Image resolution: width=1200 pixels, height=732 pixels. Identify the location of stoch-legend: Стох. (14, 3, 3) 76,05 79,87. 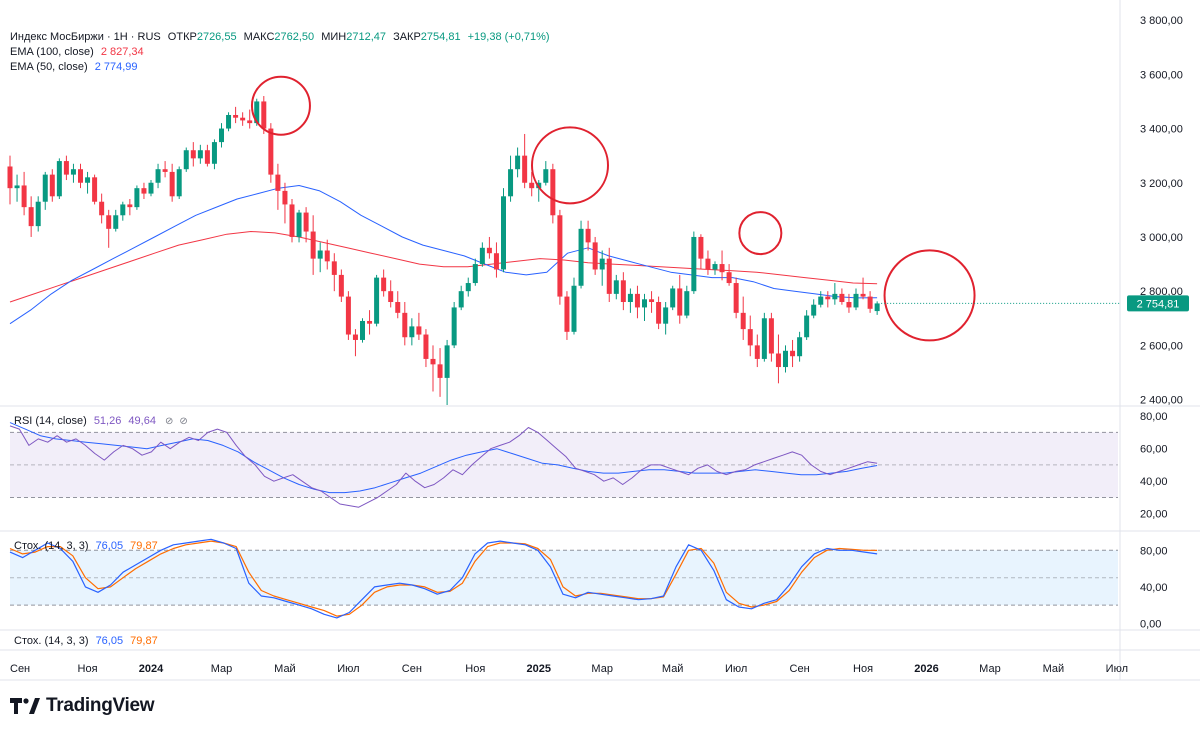
(86, 546).